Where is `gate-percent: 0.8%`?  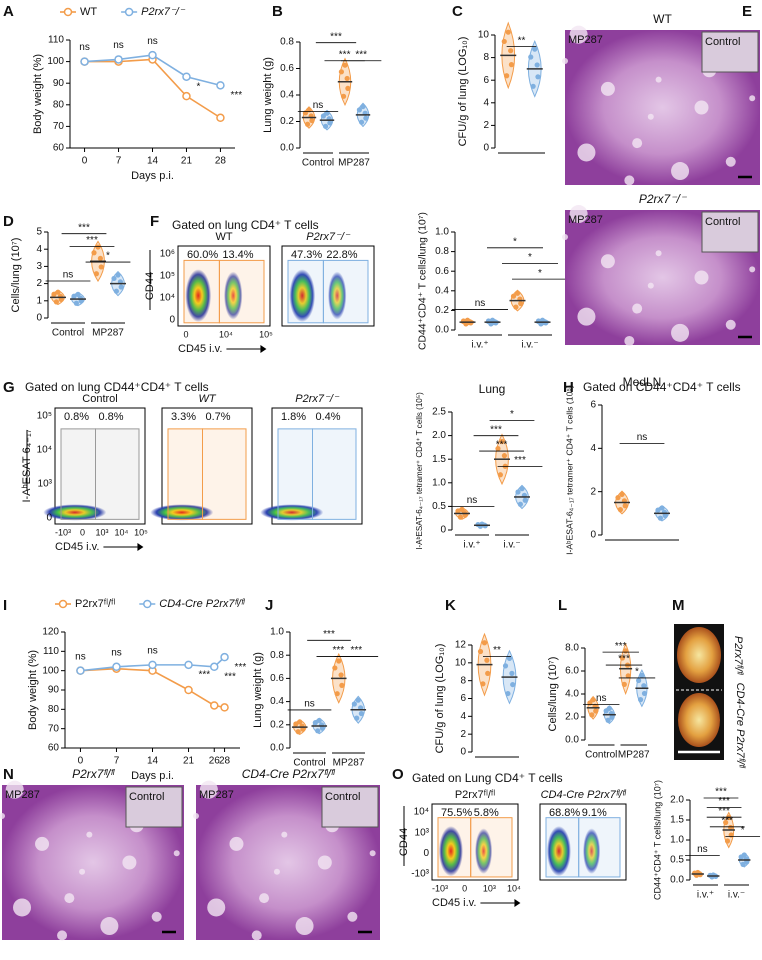
gate-percent: 0.8% is located at coordinates (76, 417).